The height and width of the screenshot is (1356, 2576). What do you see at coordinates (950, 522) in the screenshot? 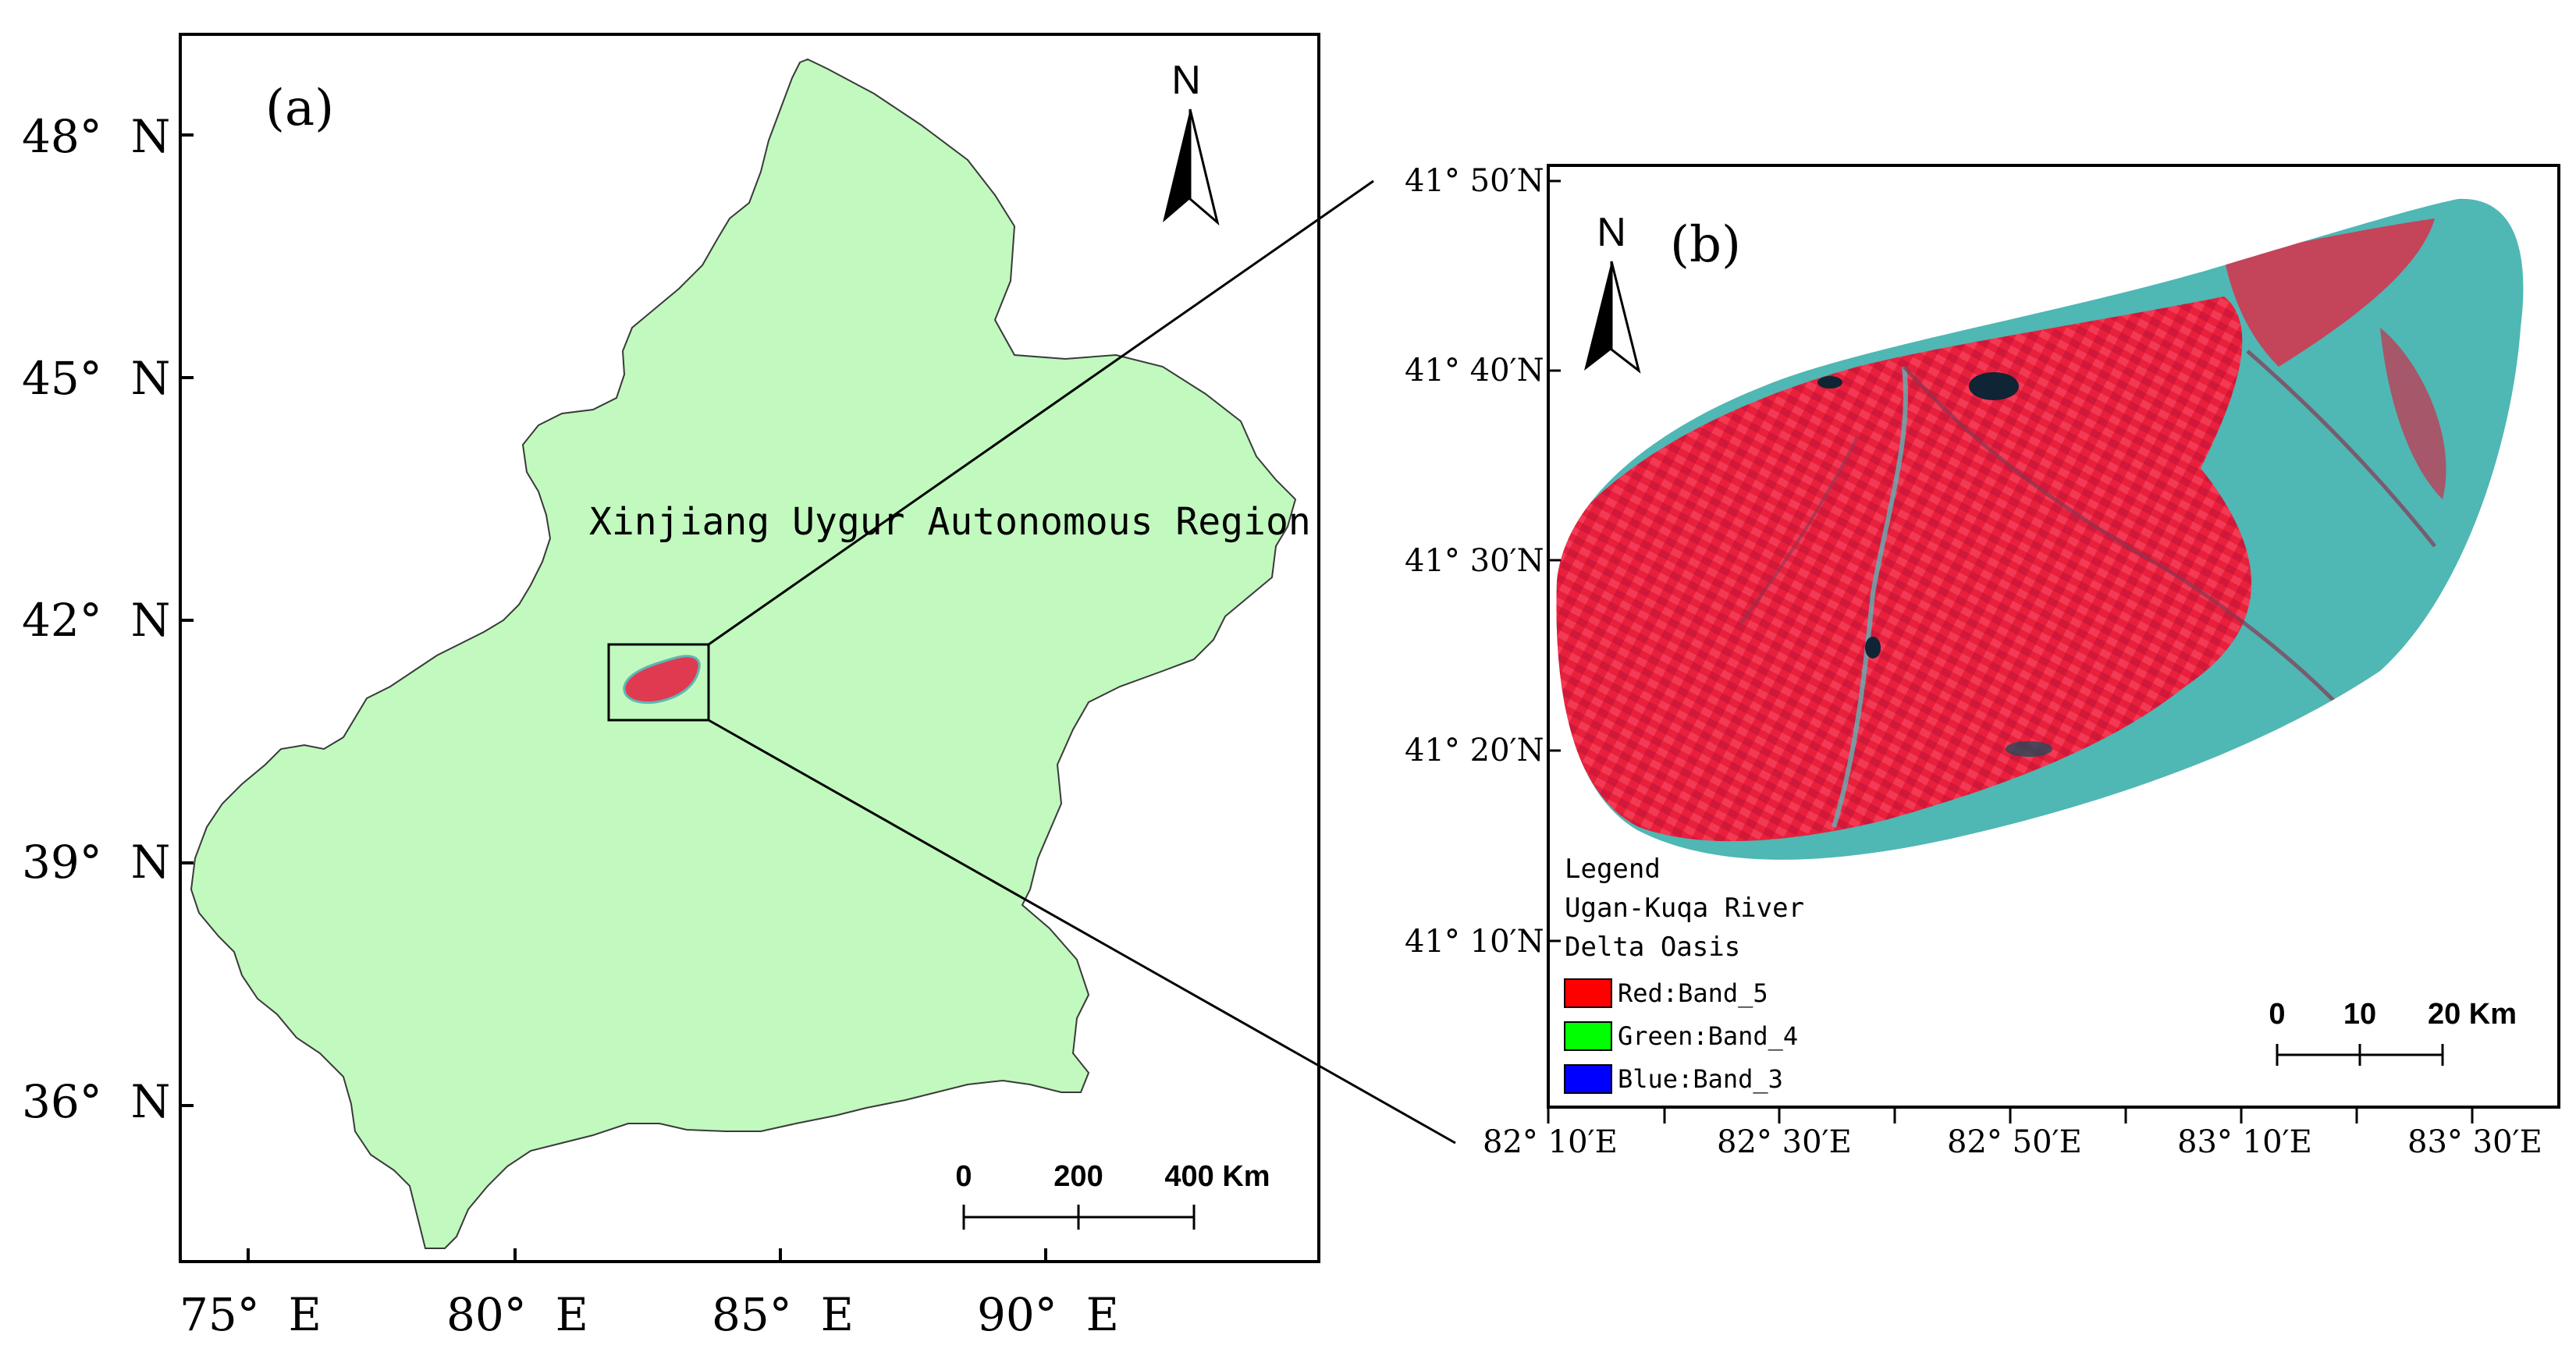
I see `region-name-label: Xinjiang Uygur Autonomous Region` at bounding box center [950, 522].